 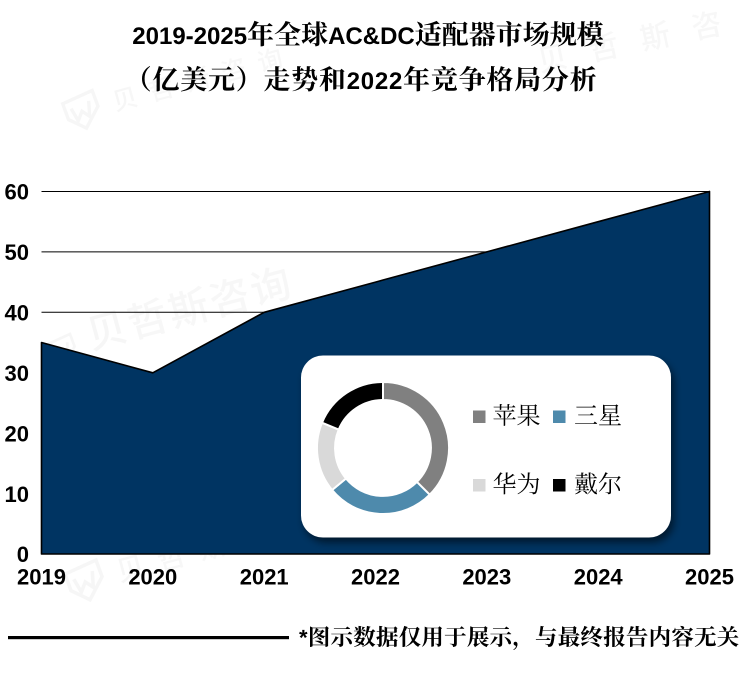 I want to click on svg-text: 2024, so click(x=599, y=577).